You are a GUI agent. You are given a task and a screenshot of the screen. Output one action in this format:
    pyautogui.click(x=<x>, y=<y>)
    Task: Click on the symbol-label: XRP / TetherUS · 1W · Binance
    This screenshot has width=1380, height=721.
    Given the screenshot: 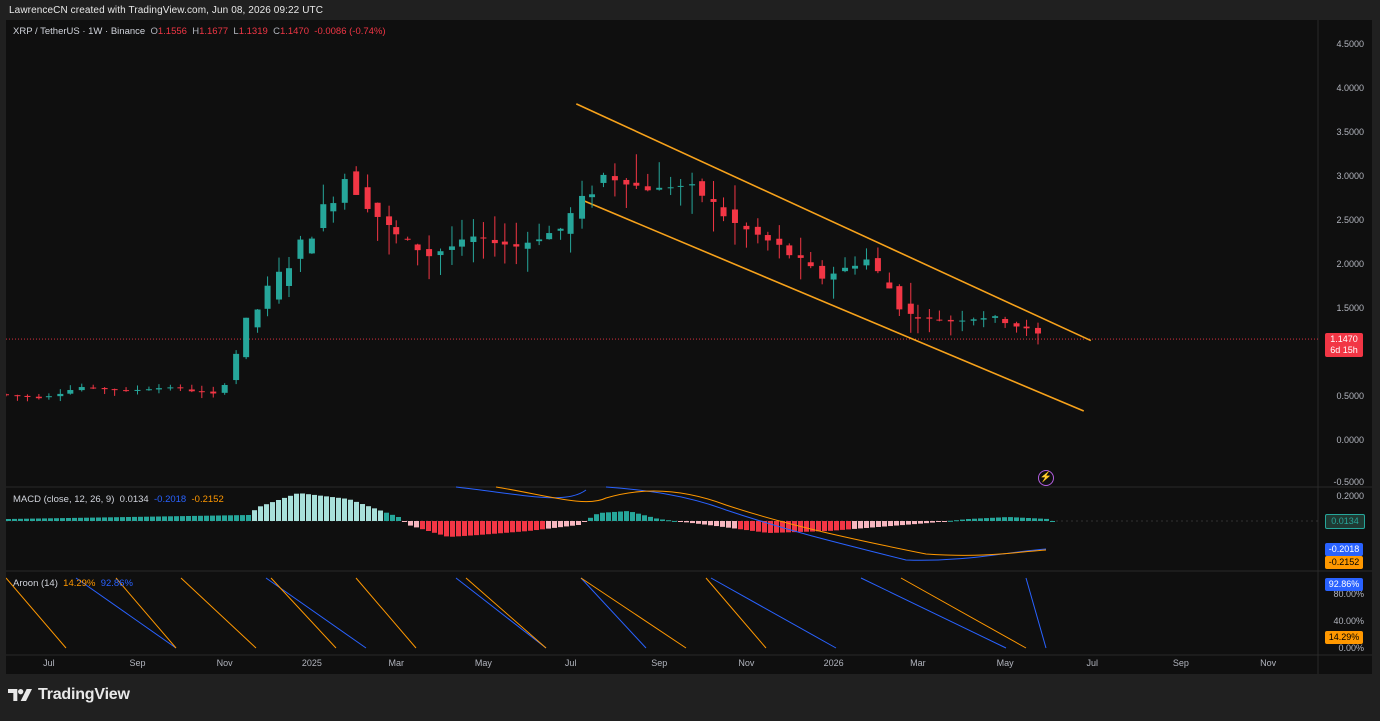 What is the action you would take?
    pyautogui.click(x=79, y=31)
    